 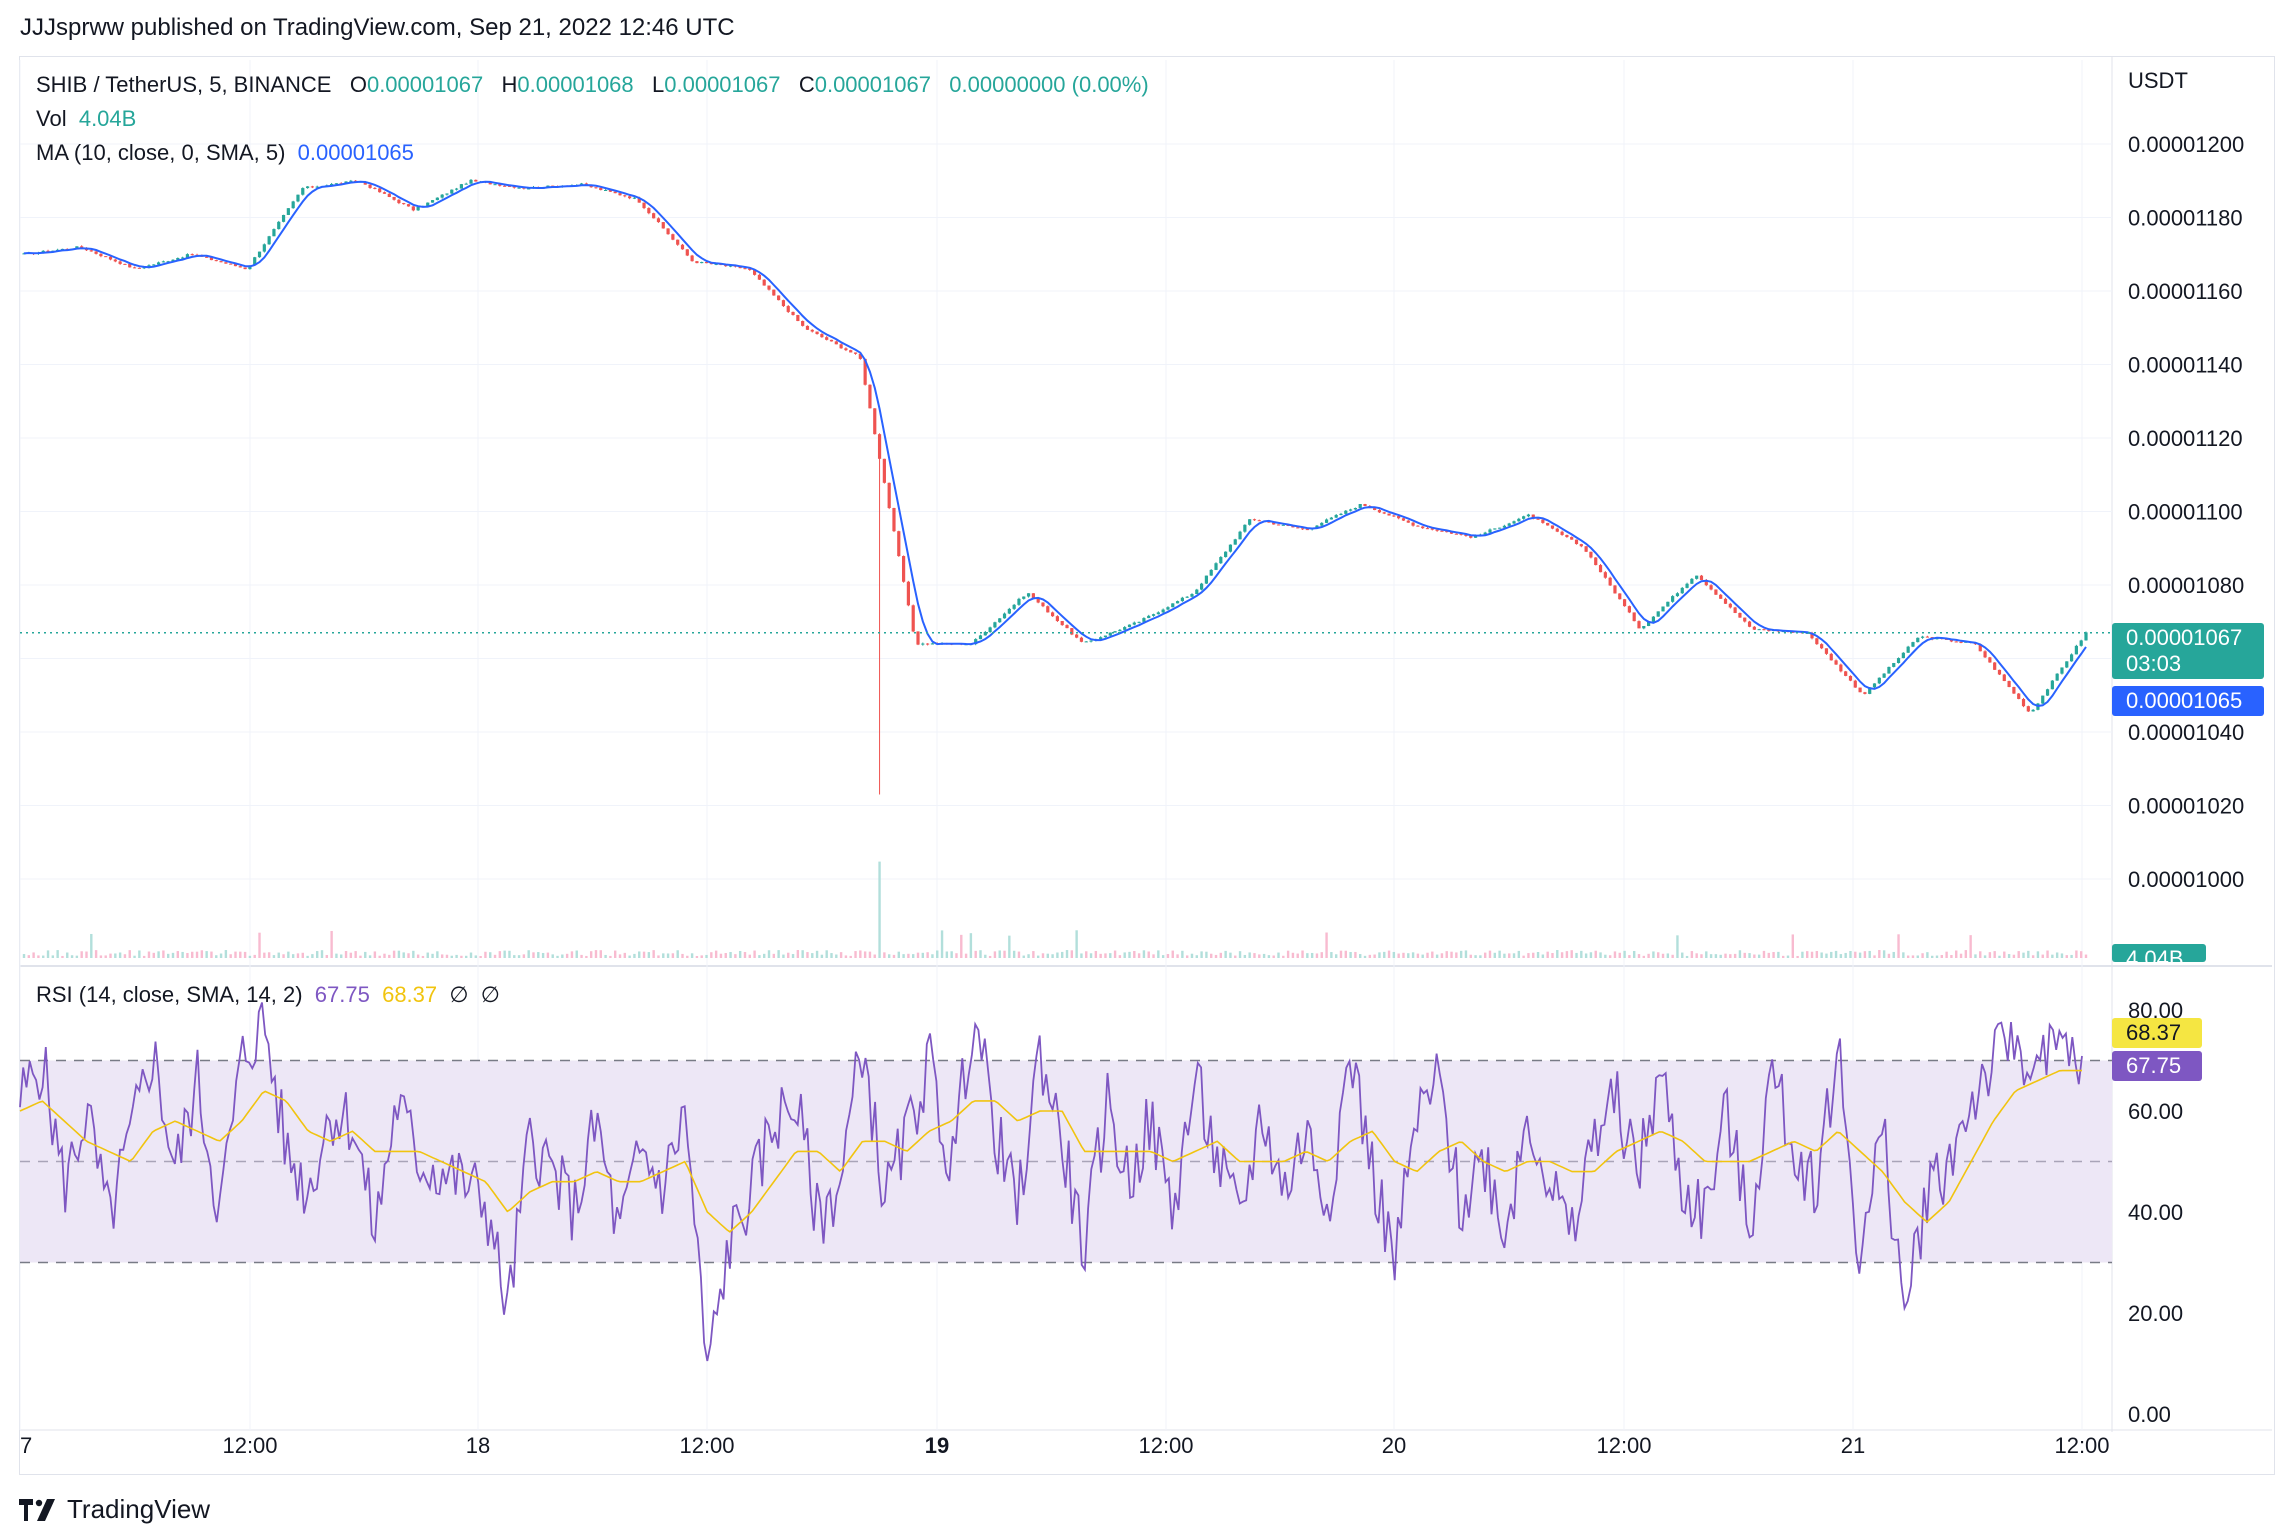 What do you see at coordinates (2185, 438) in the screenshot?
I see `price-tick-label: 0.00001120` at bounding box center [2185, 438].